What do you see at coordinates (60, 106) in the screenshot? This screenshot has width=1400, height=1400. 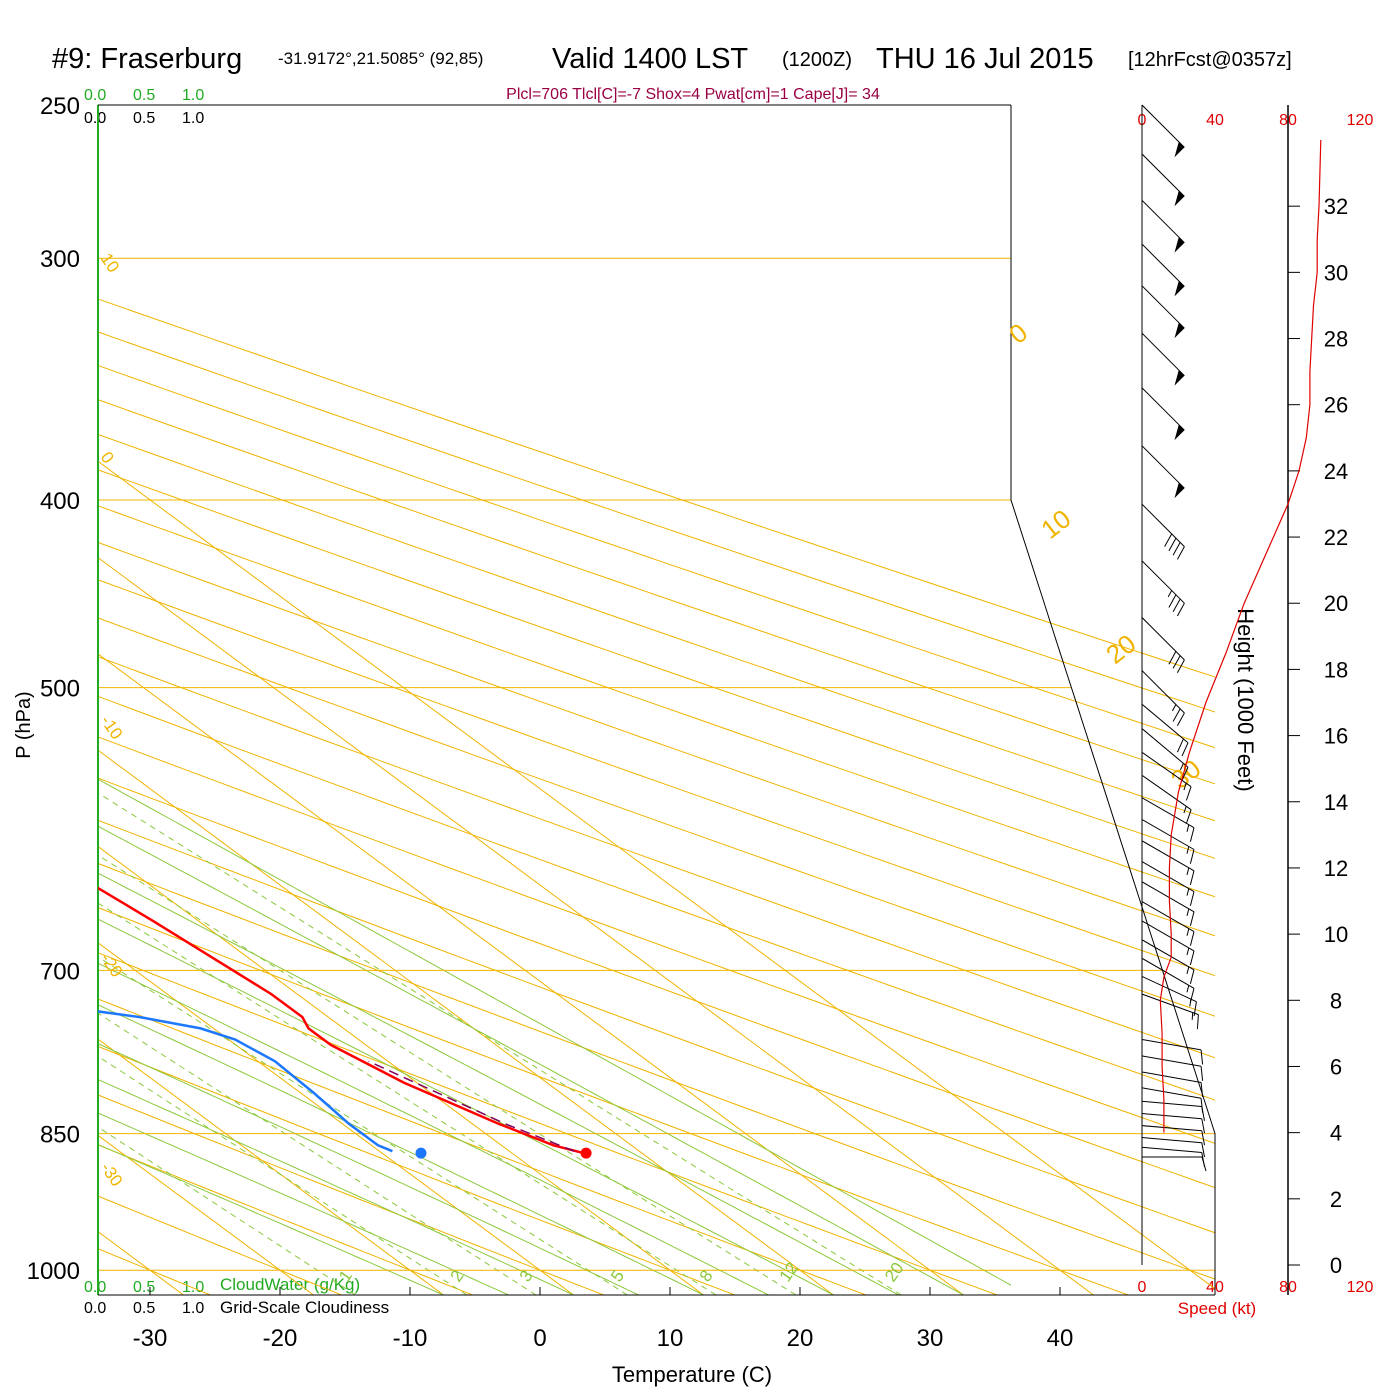 I see `pressure-tick-label: 250` at bounding box center [60, 106].